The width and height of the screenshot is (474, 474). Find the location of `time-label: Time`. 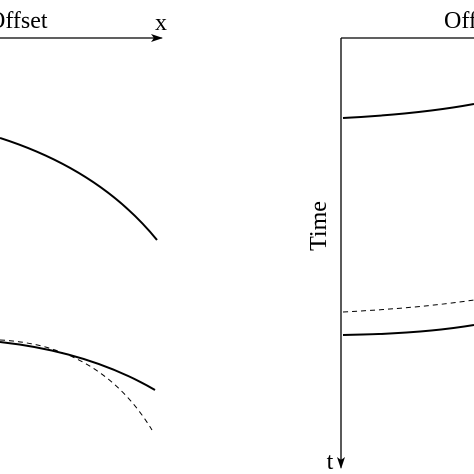

time-label: Time is located at coordinates (319, 226).